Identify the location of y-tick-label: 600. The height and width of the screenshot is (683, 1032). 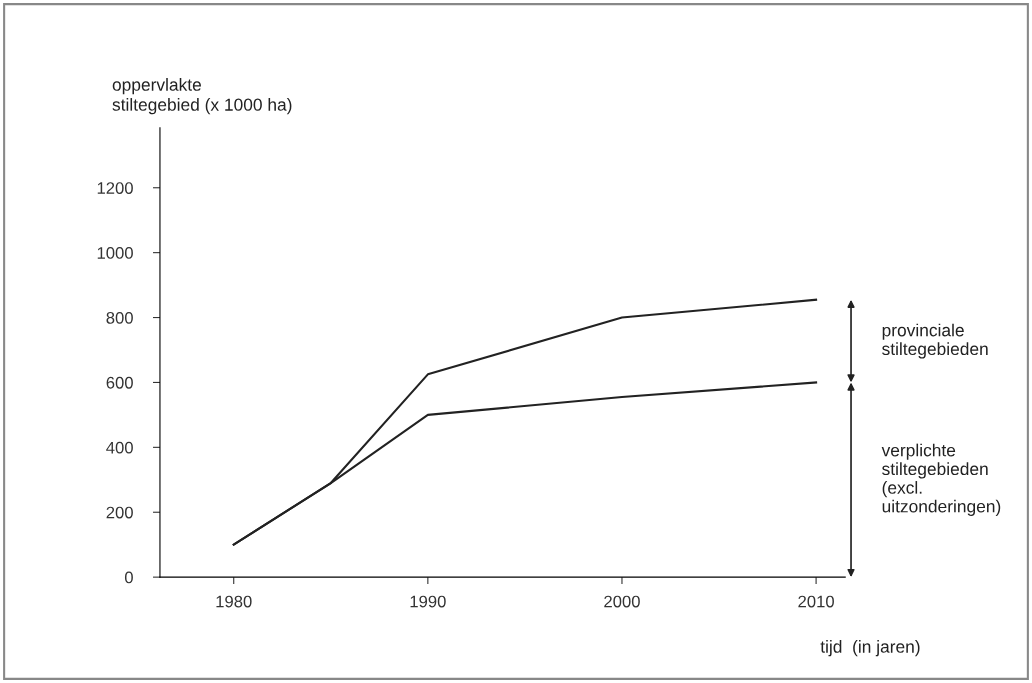
(119, 382).